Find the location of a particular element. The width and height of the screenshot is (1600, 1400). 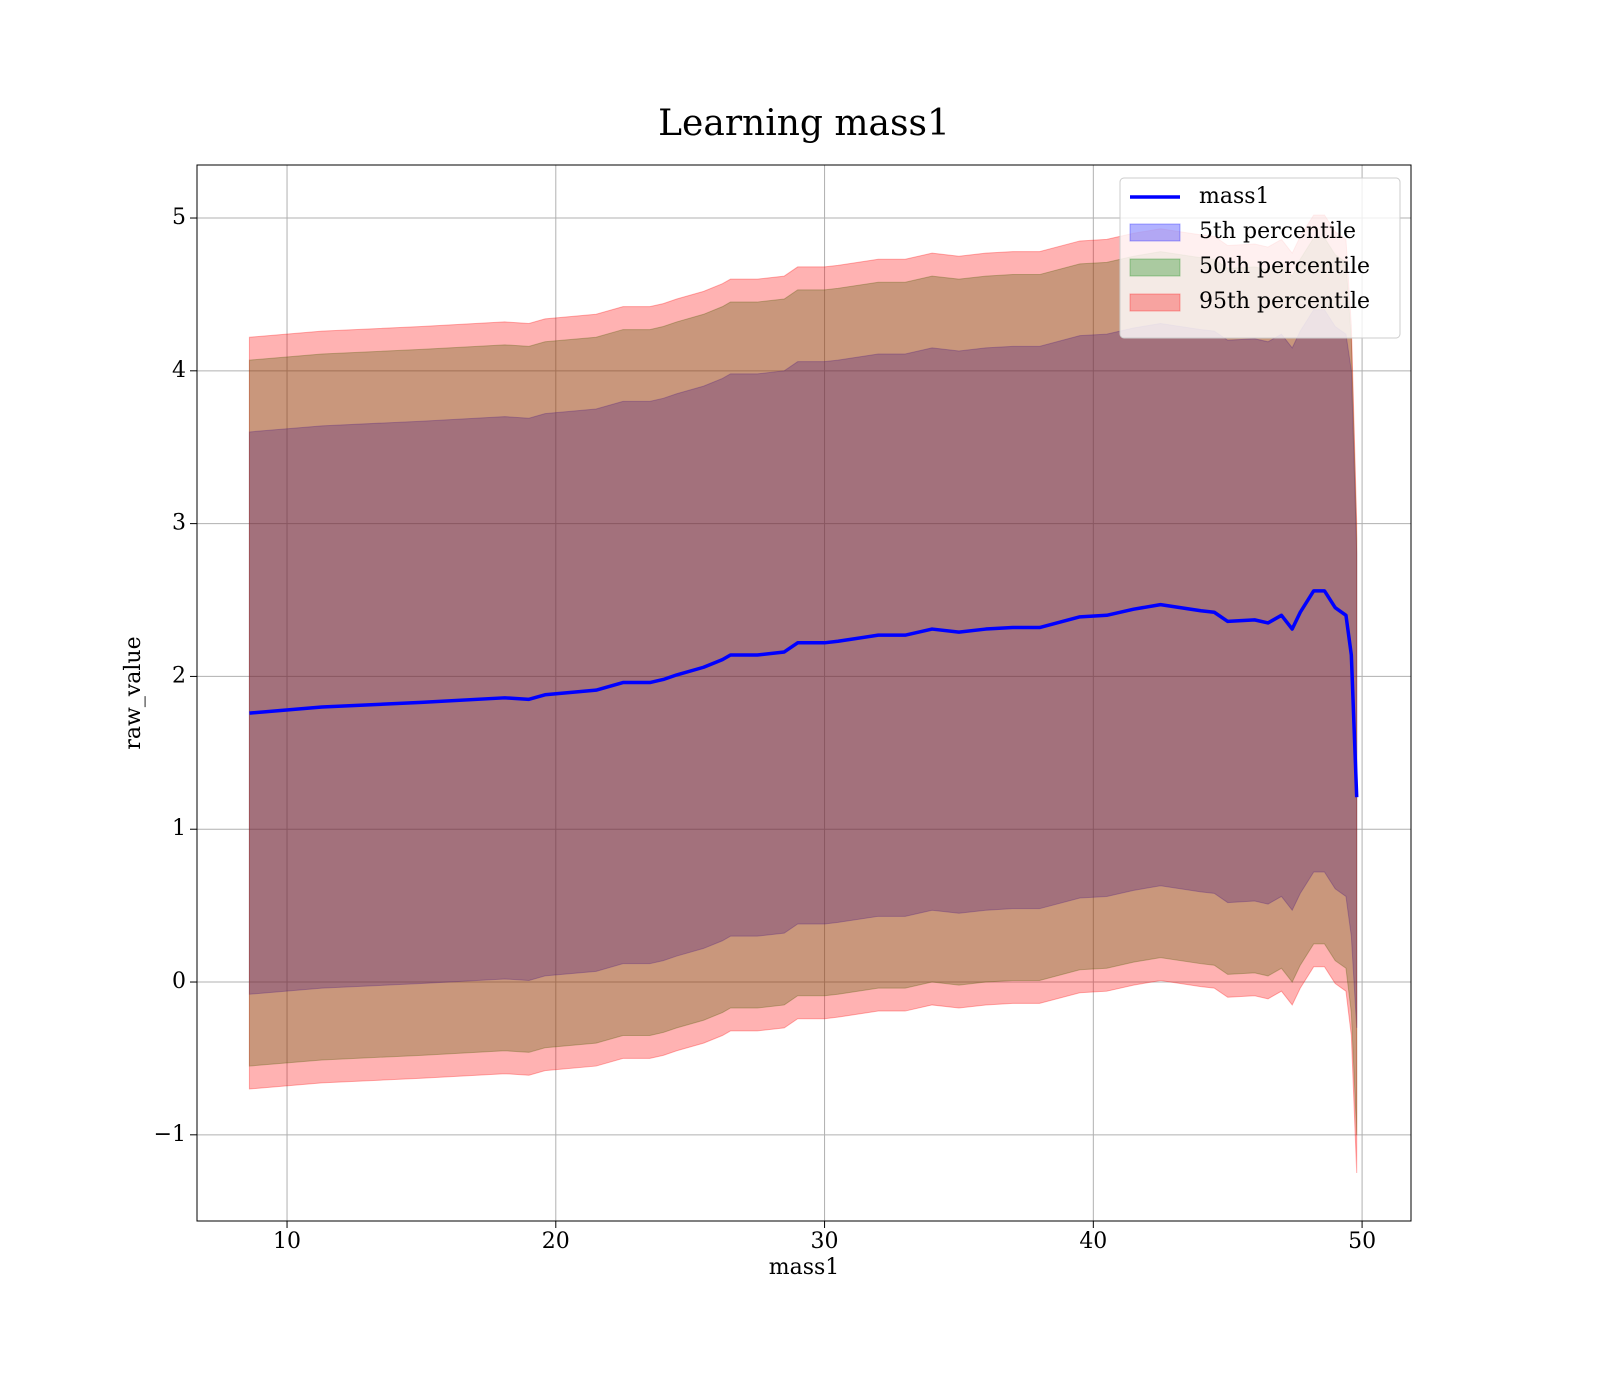

y-tick-label: 0 is located at coordinates (179, 981).